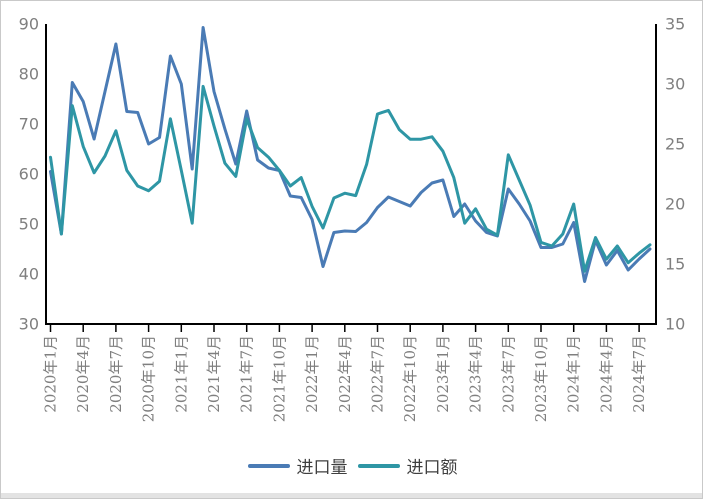 This screenshot has width=703, height=499. What do you see at coordinates (351, 495) in the screenshot?
I see `bottom-edge-strip` at bounding box center [351, 495].